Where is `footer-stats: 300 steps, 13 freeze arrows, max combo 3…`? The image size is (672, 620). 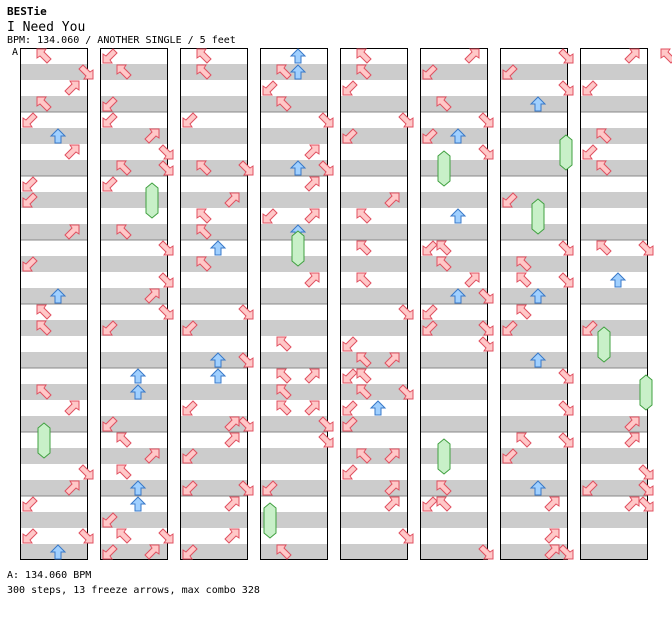
footer-stats: 300 steps, 13 freeze arrows, max combo 3… is located at coordinates (133, 590).